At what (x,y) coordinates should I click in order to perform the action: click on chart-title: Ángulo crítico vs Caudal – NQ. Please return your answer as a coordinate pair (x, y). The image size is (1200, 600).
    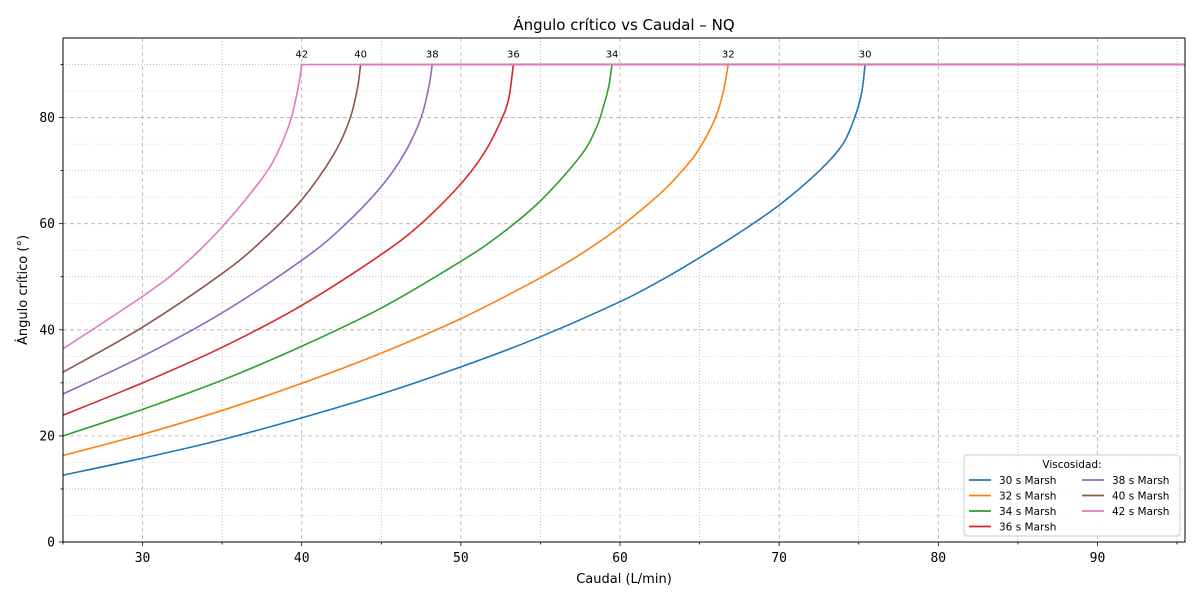
    Looking at the image, I should click on (623, 24).